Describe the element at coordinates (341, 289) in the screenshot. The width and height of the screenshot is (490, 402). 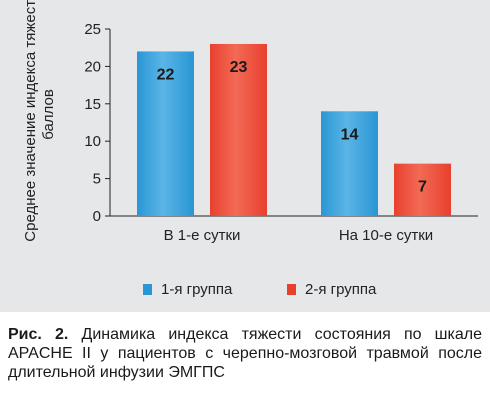
I see `legend-label-2: 2-я группа` at that location.